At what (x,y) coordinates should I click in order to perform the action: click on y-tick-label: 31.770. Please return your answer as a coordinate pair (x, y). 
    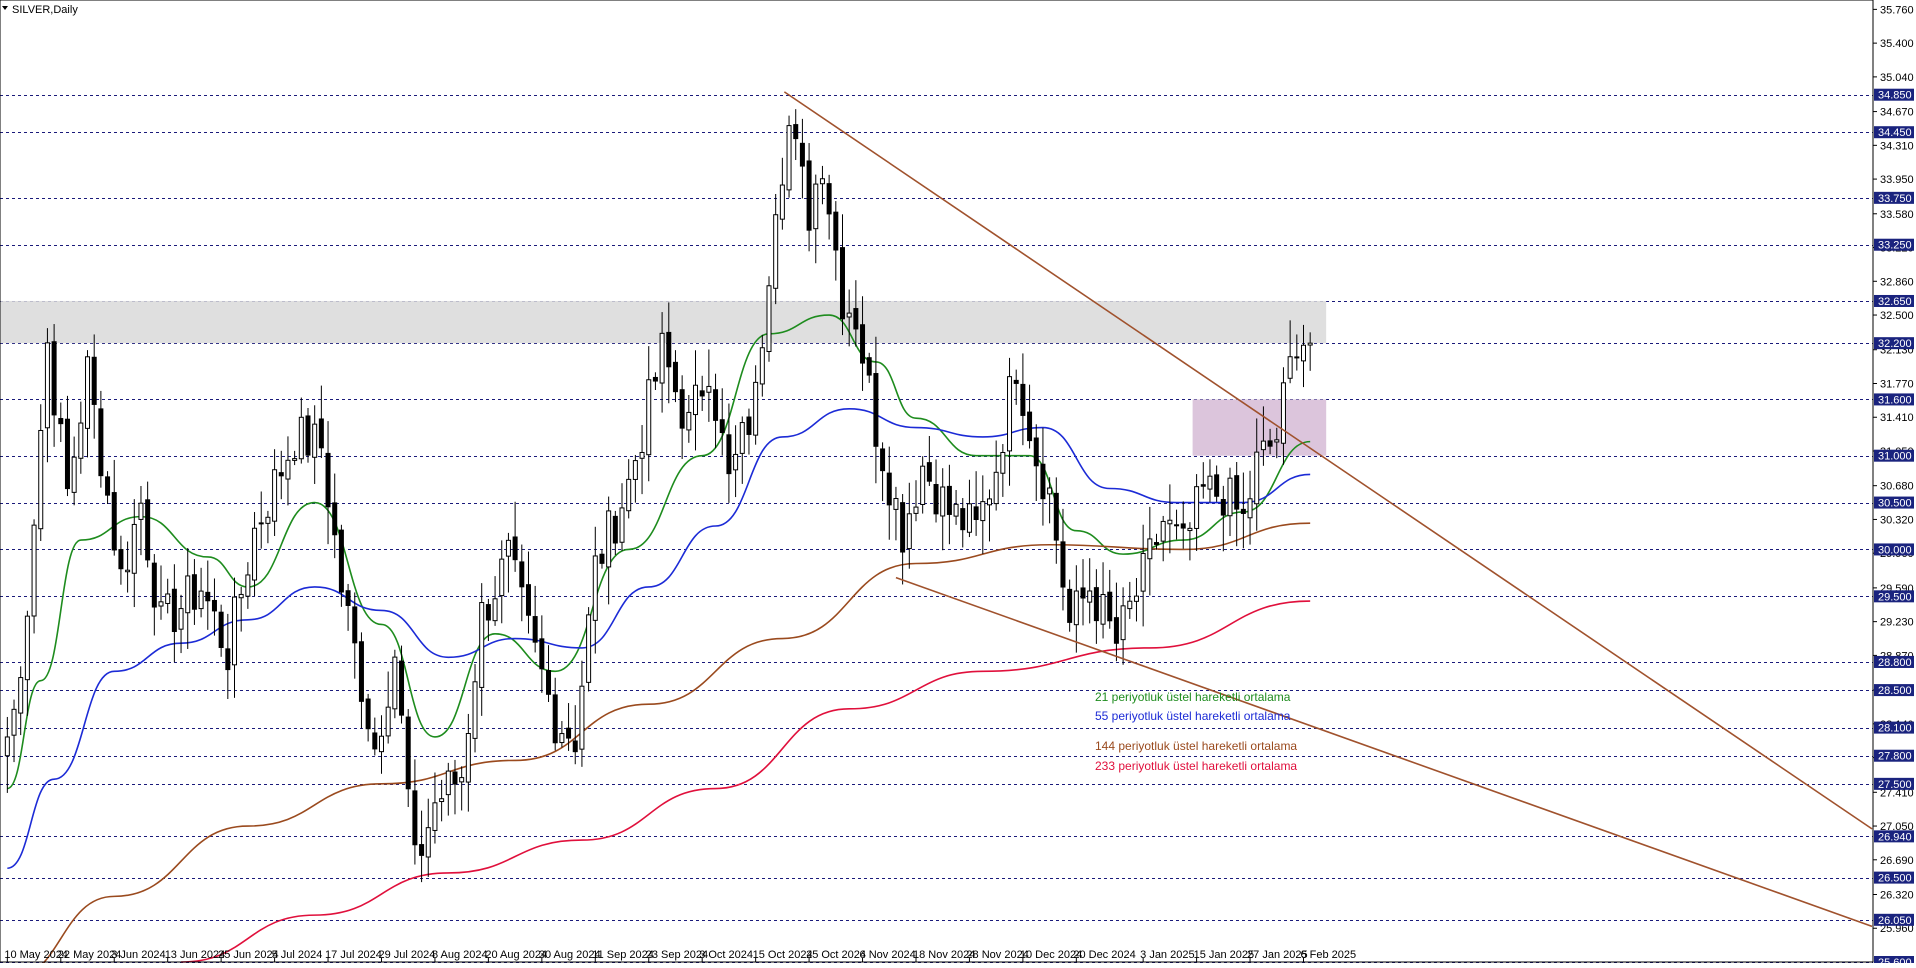
    Looking at the image, I should click on (1897, 384).